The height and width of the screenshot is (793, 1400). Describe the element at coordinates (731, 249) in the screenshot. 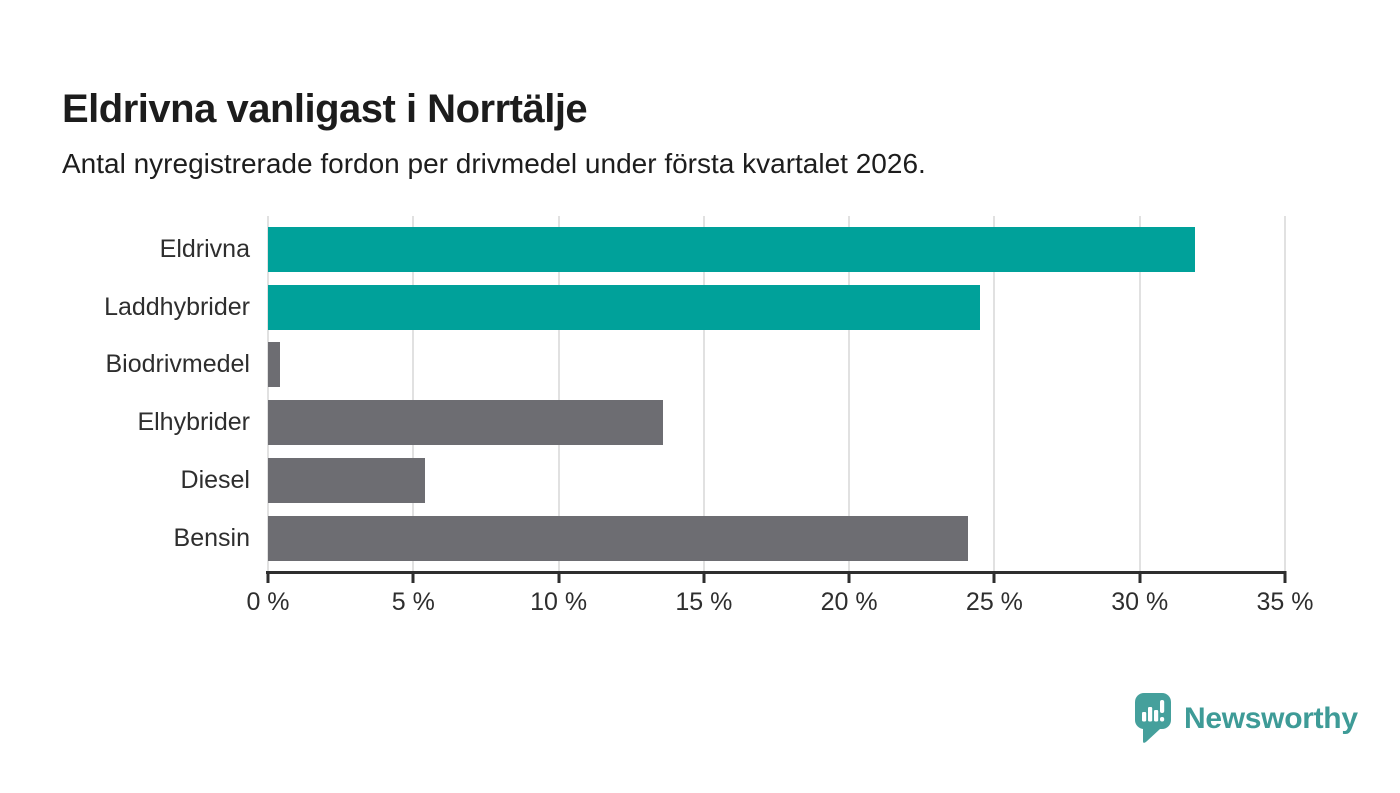

I see `bar-eldrivna` at that location.